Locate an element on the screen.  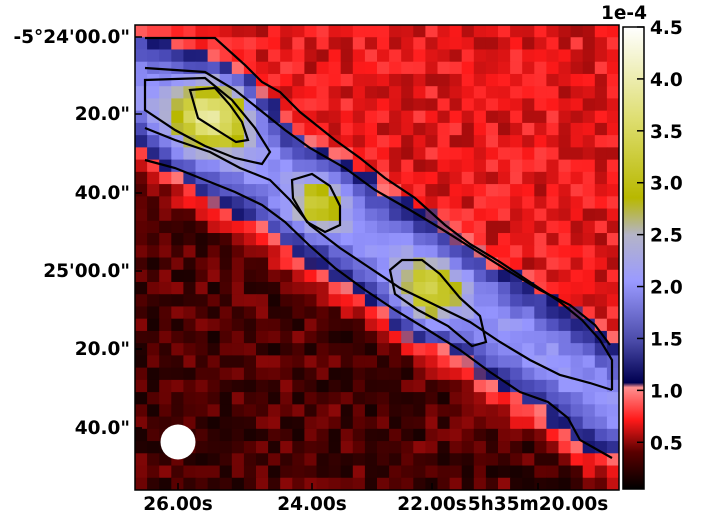
x-tick-label: 26.00s is located at coordinates (178, 503).